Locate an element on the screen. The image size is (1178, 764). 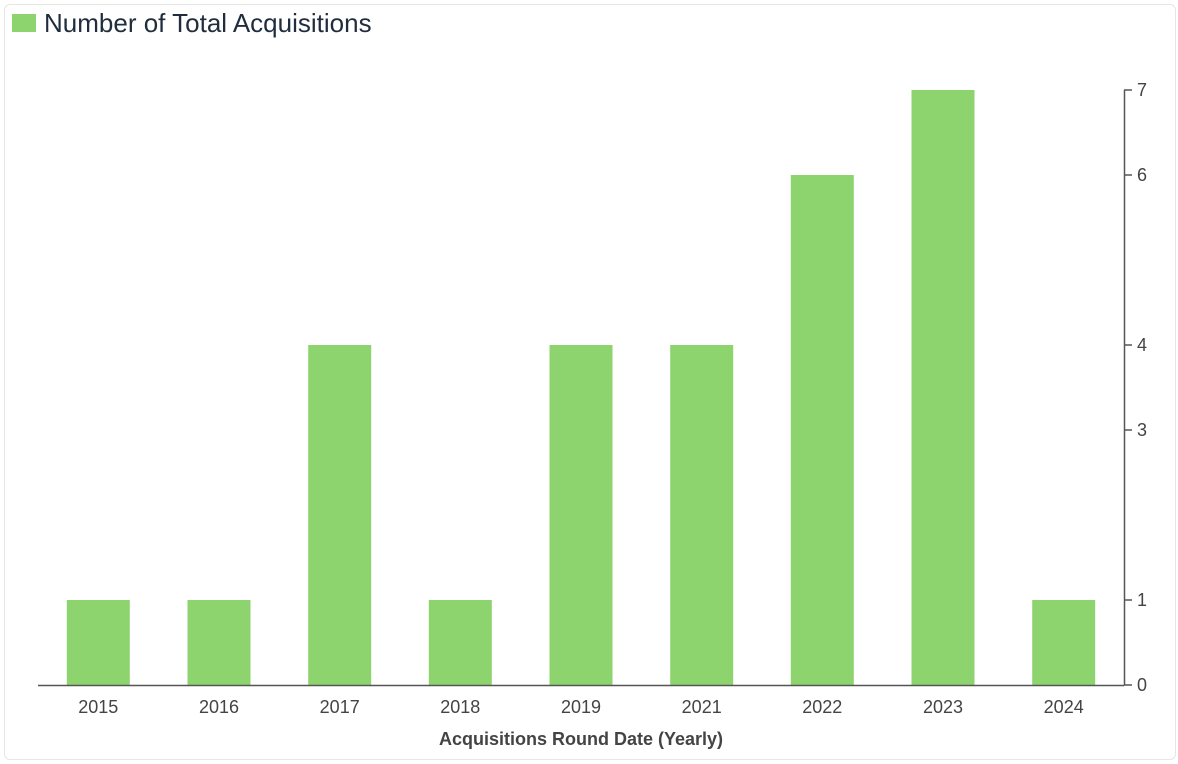
bar-2023 is located at coordinates (943, 387).